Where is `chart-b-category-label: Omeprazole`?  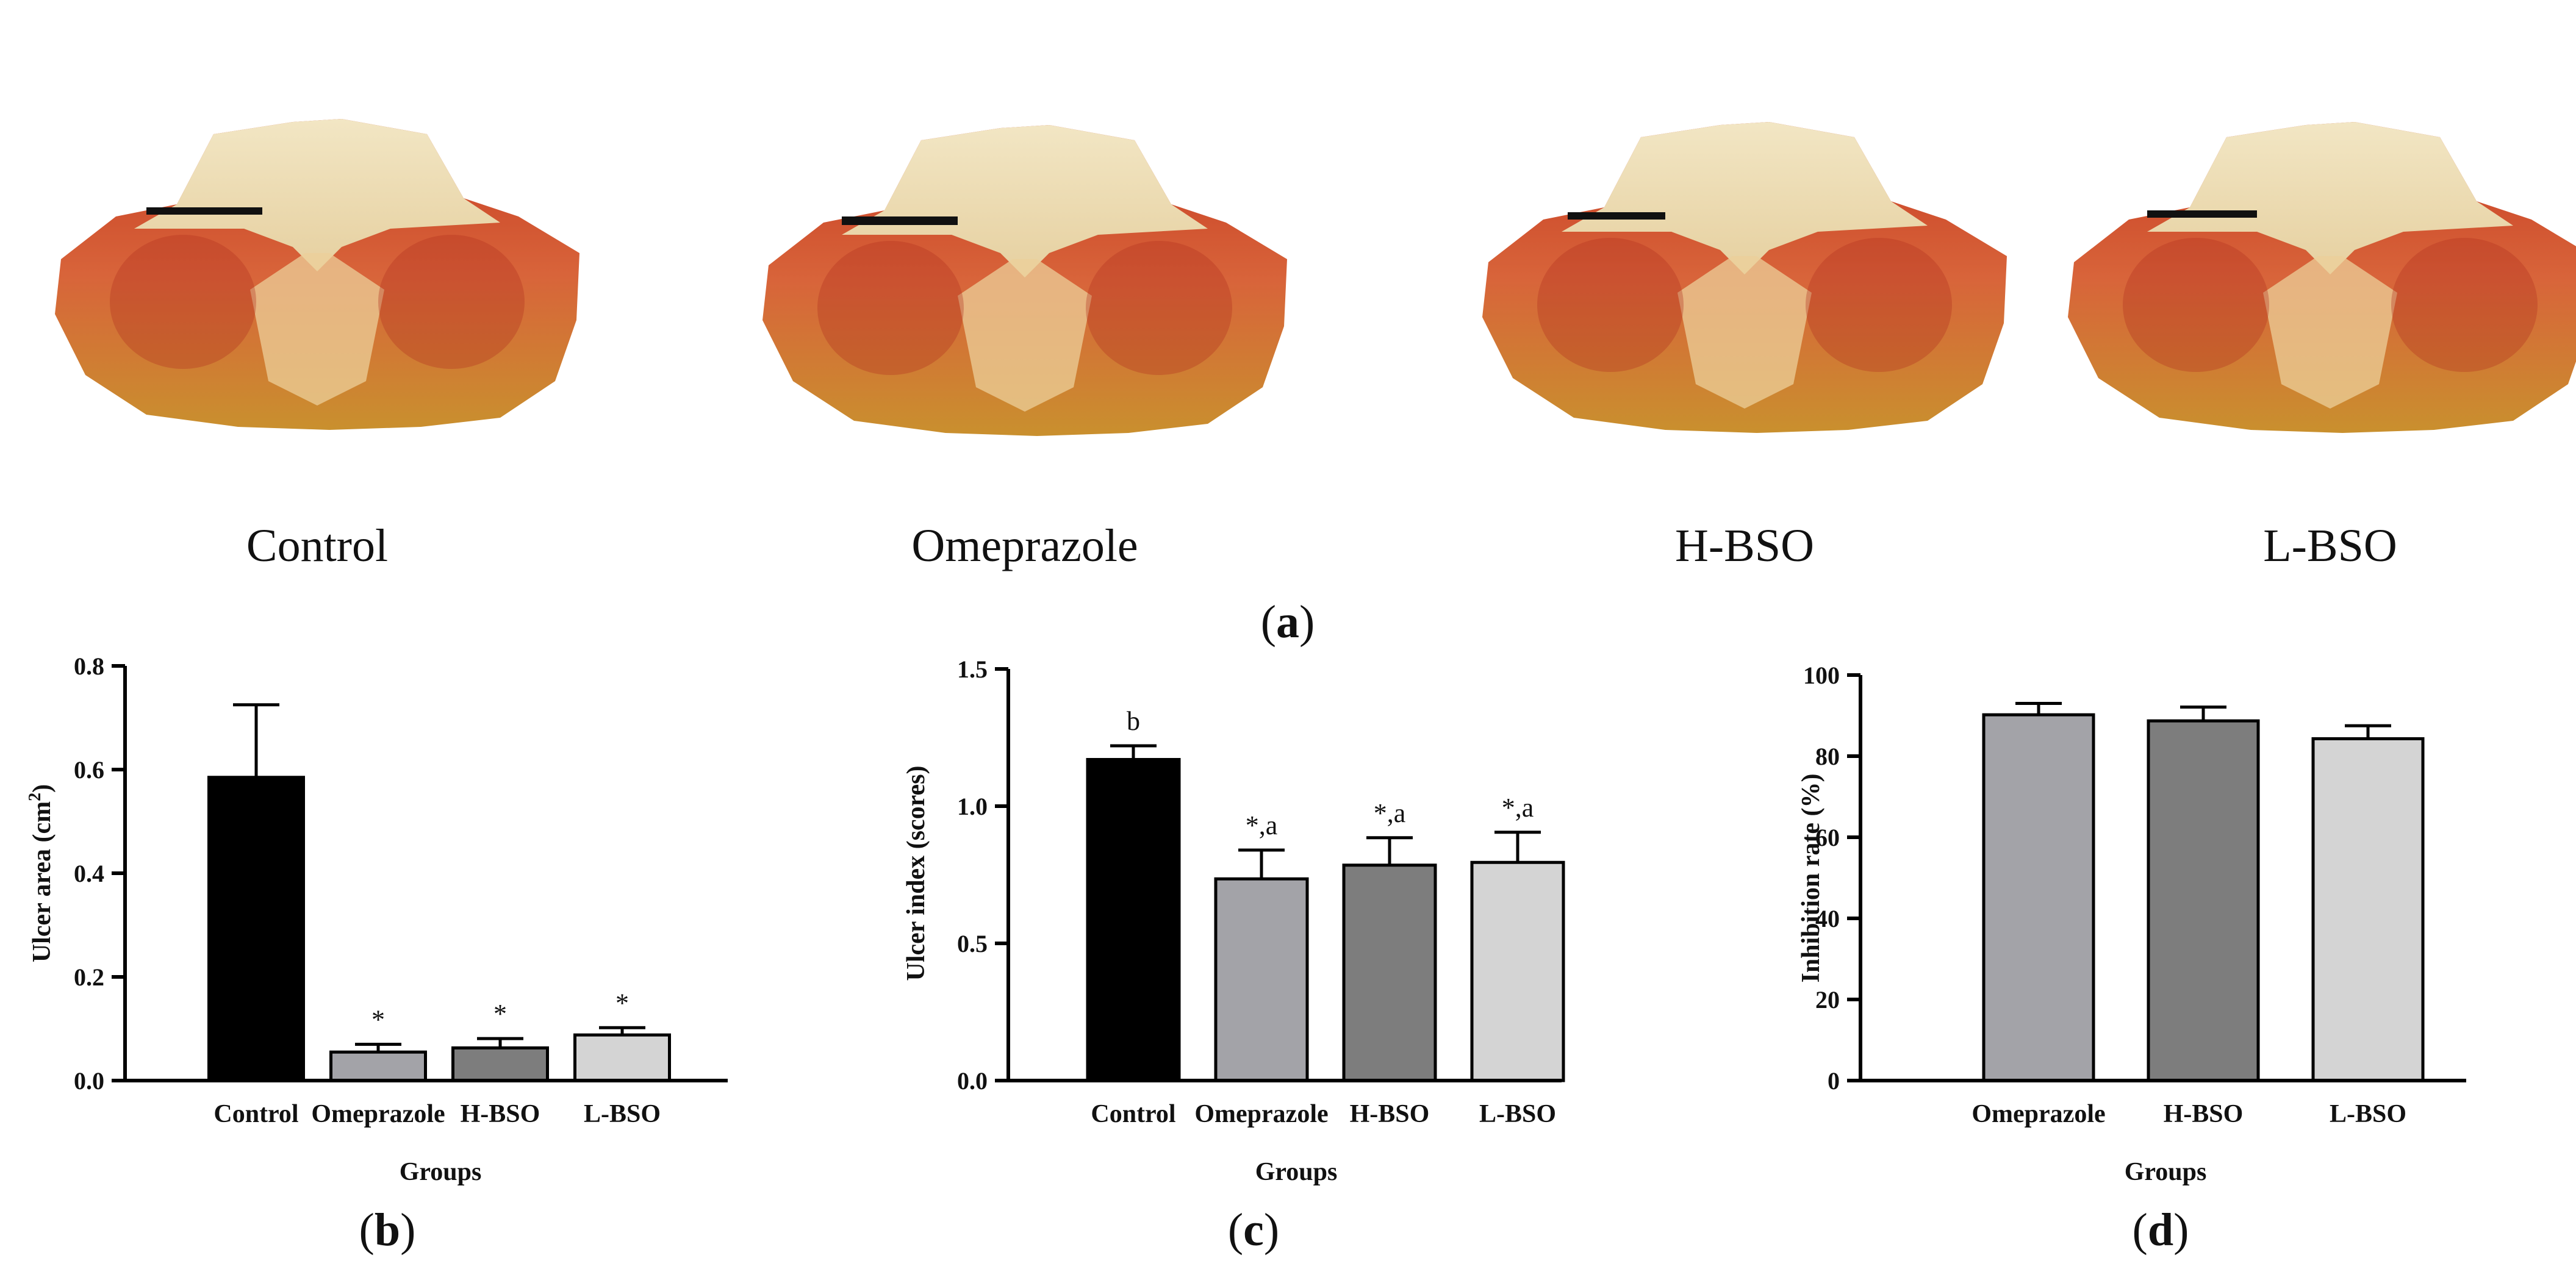
chart-b-category-label: Omeprazole is located at coordinates (378, 1114).